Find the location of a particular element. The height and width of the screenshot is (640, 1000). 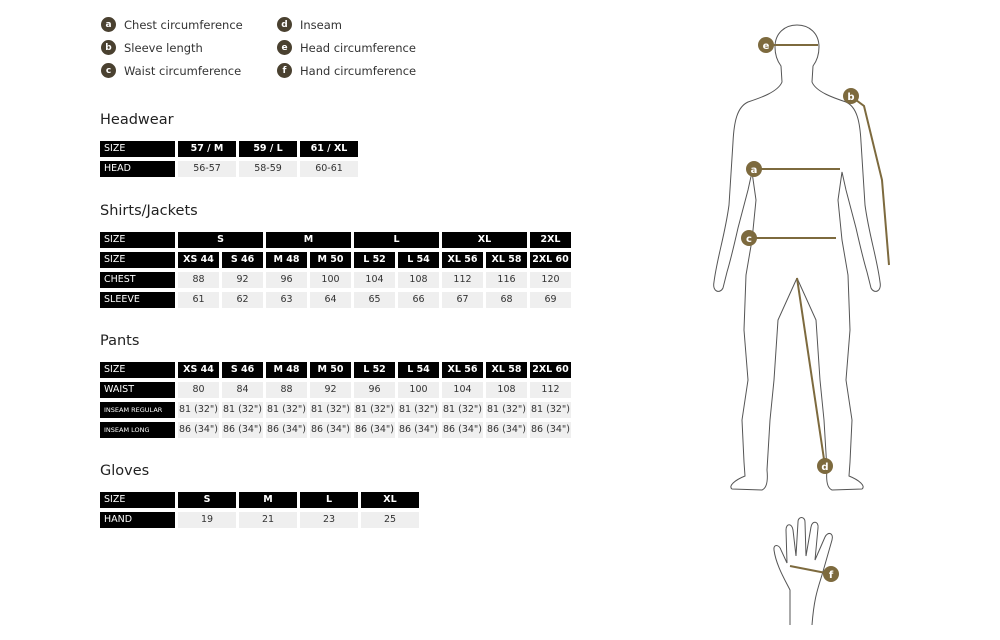

table-cell: 64 is located at coordinates (330, 300).